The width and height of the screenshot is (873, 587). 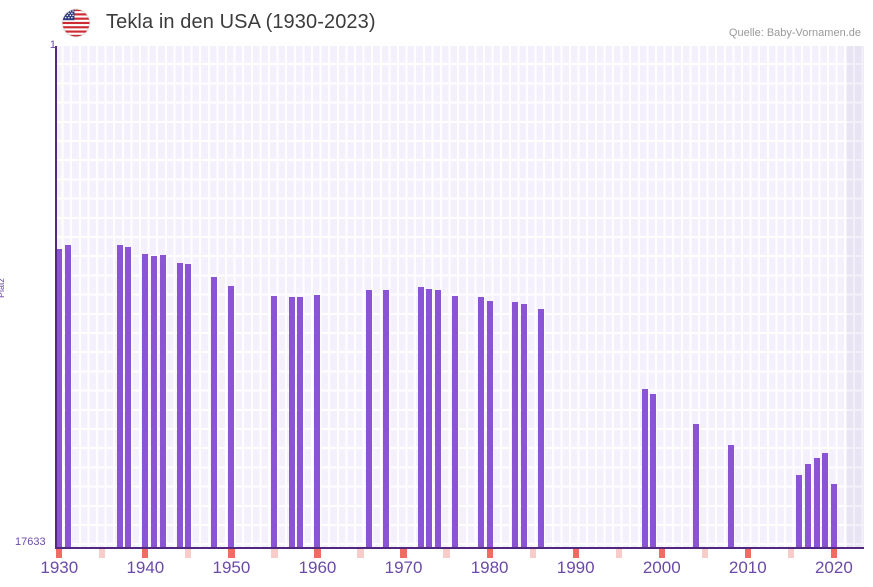 What do you see at coordinates (524, 426) in the screenshot?
I see `bar-1984` at bounding box center [524, 426].